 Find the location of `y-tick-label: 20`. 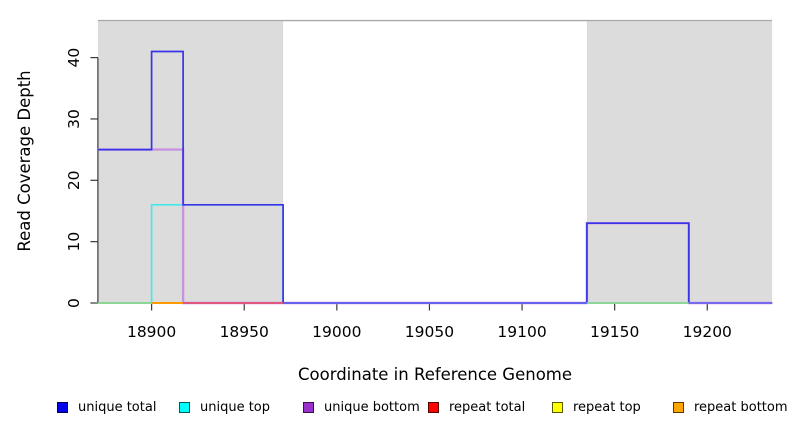

y-tick-label: 20 is located at coordinates (74, 180).